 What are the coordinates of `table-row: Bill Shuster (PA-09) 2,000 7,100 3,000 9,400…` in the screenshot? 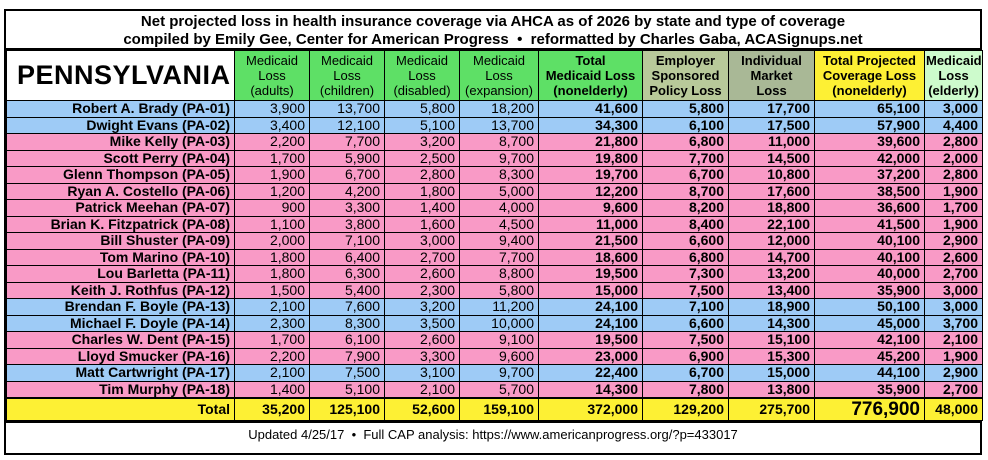 It's located at (494, 241).